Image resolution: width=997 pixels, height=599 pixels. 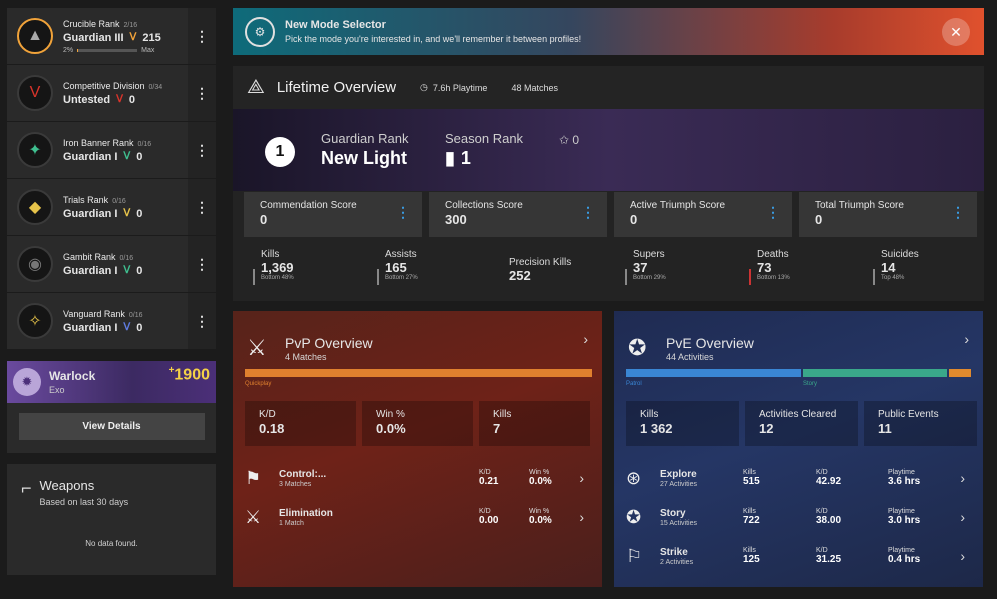 I want to click on collections-score-card: Collections Score 300 ⋮, so click(x=518, y=214).